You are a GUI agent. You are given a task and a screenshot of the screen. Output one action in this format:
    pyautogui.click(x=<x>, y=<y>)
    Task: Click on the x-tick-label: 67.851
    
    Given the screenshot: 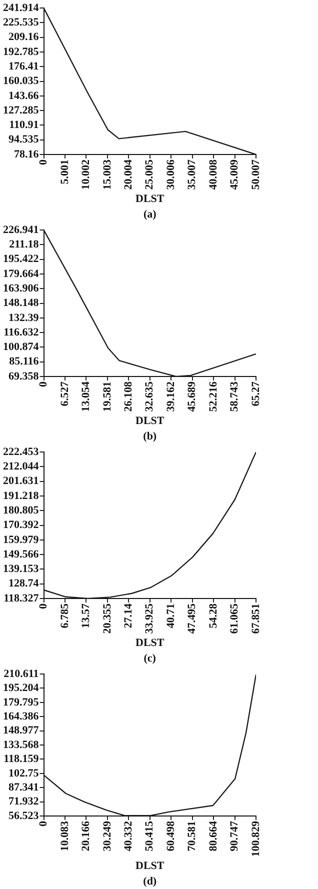 What is the action you would take?
    pyautogui.click(x=256, y=619)
    